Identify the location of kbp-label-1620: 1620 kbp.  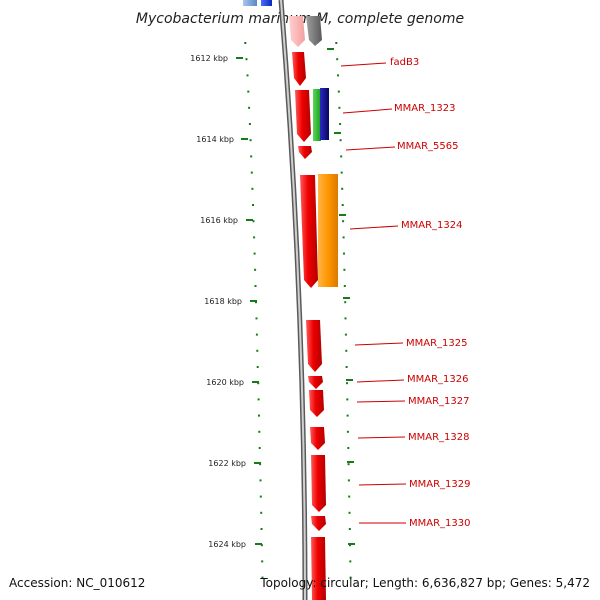
(225, 382).